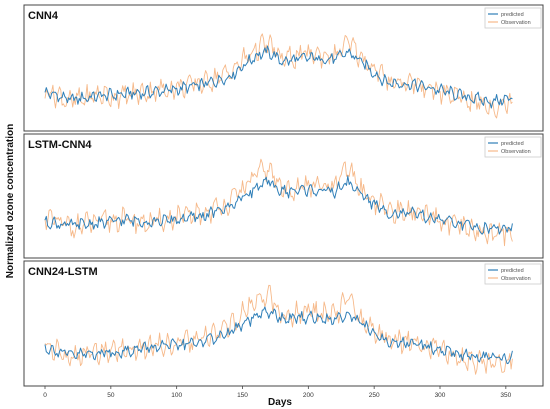 The image size is (550, 409). Describe the element at coordinates (308, 395) in the screenshot. I see `x-tick-label: 200` at that location.